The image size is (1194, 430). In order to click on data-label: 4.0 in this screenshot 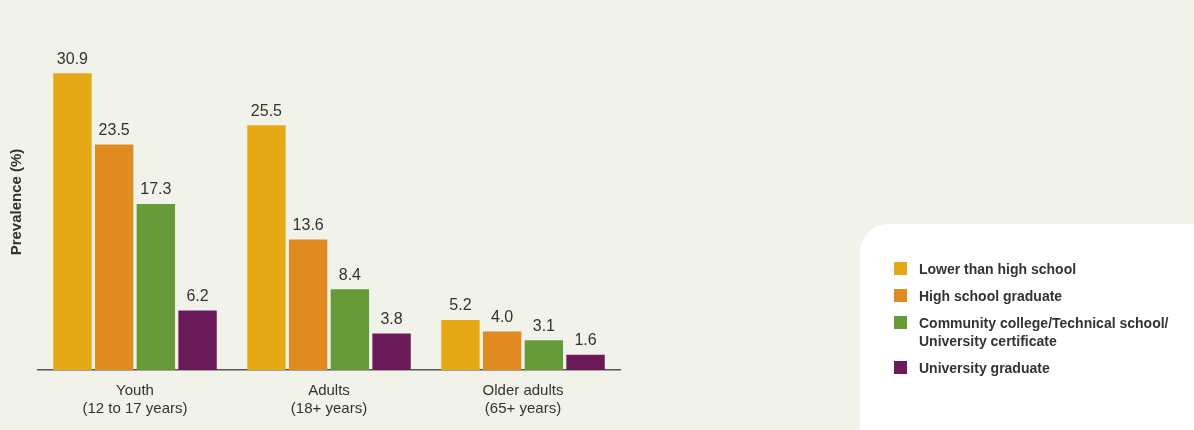, I will do `click(502, 317)`.